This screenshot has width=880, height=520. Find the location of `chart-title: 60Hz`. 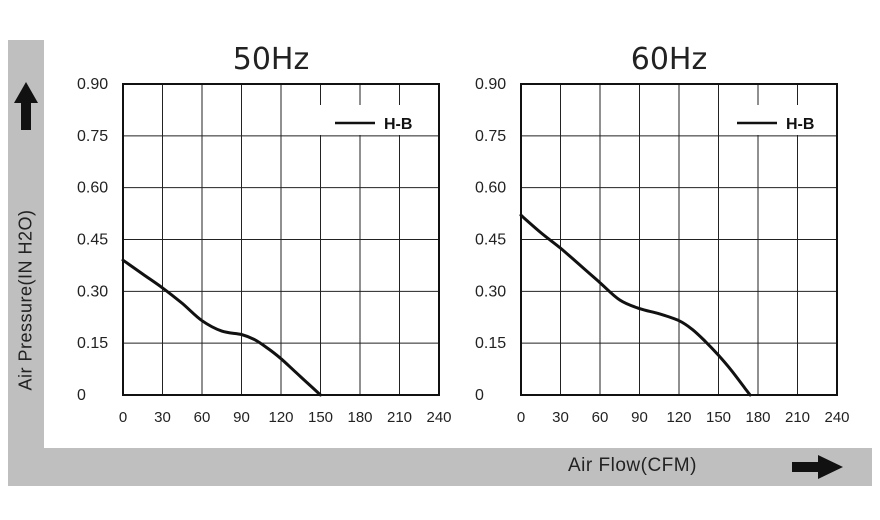

chart-title: 60Hz is located at coordinates (669, 59).